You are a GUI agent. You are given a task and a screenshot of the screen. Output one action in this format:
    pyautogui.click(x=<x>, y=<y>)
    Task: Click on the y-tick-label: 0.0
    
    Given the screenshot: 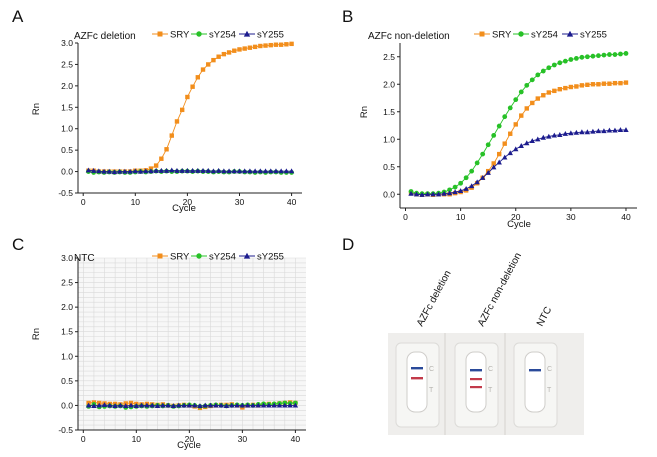 What is the action you would take?
    pyautogui.click(x=67, y=405)
    